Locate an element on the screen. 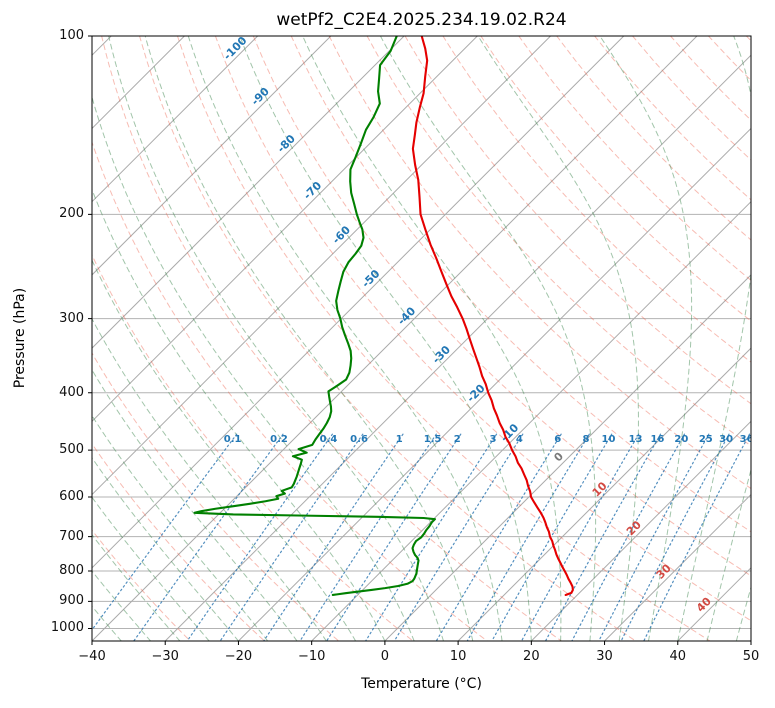  x-tick-label: 10 is located at coordinates (458, 656).